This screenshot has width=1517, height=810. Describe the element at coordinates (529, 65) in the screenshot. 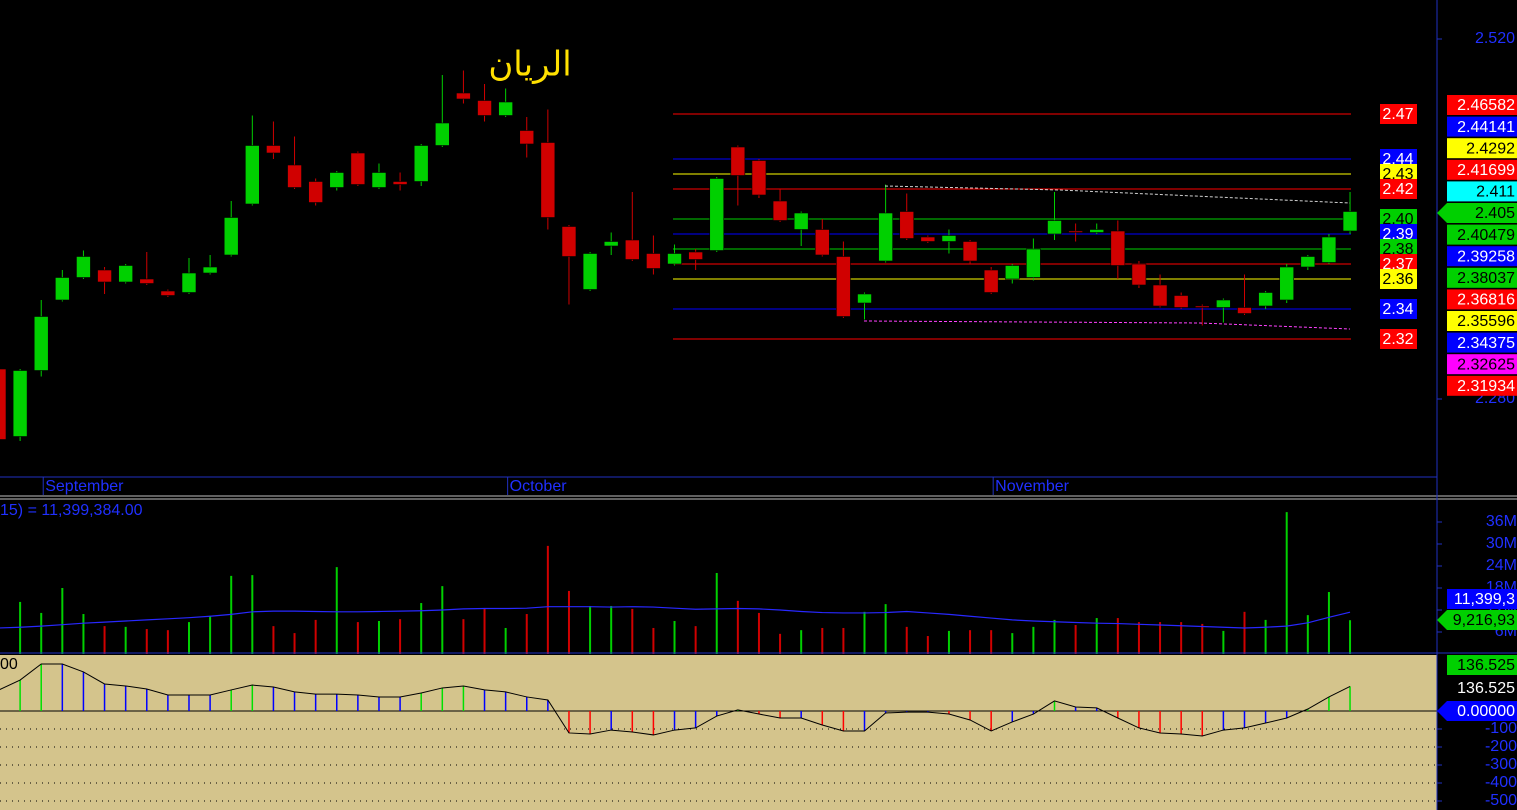

I see `chart-title: الريان` at that location.